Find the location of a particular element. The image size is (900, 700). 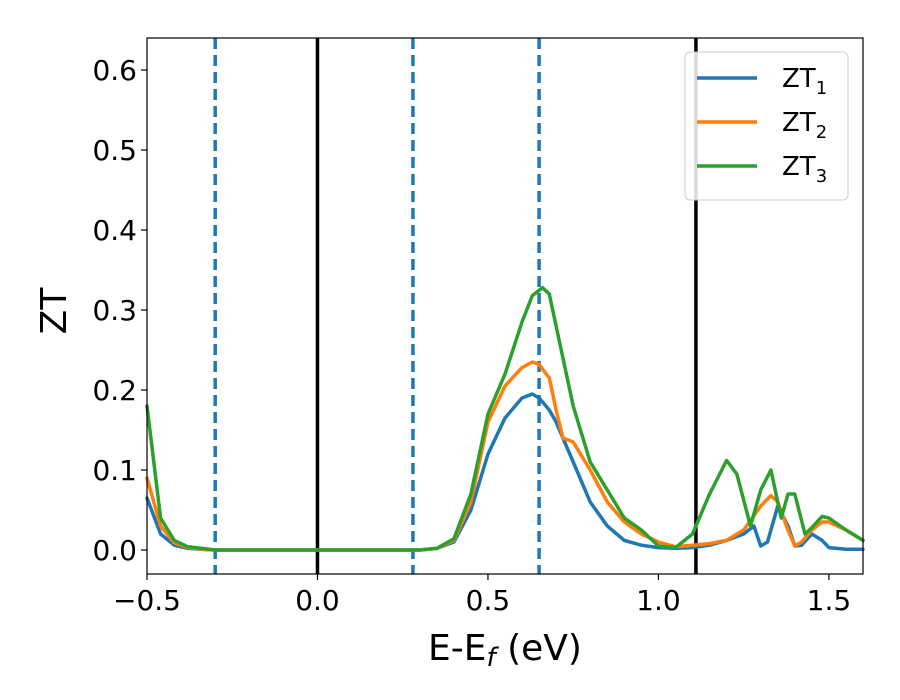

y-axis: 0.0 0.1 0.2 0.3 0.4 0.5 0.6 is located at coordinates (119, 310).